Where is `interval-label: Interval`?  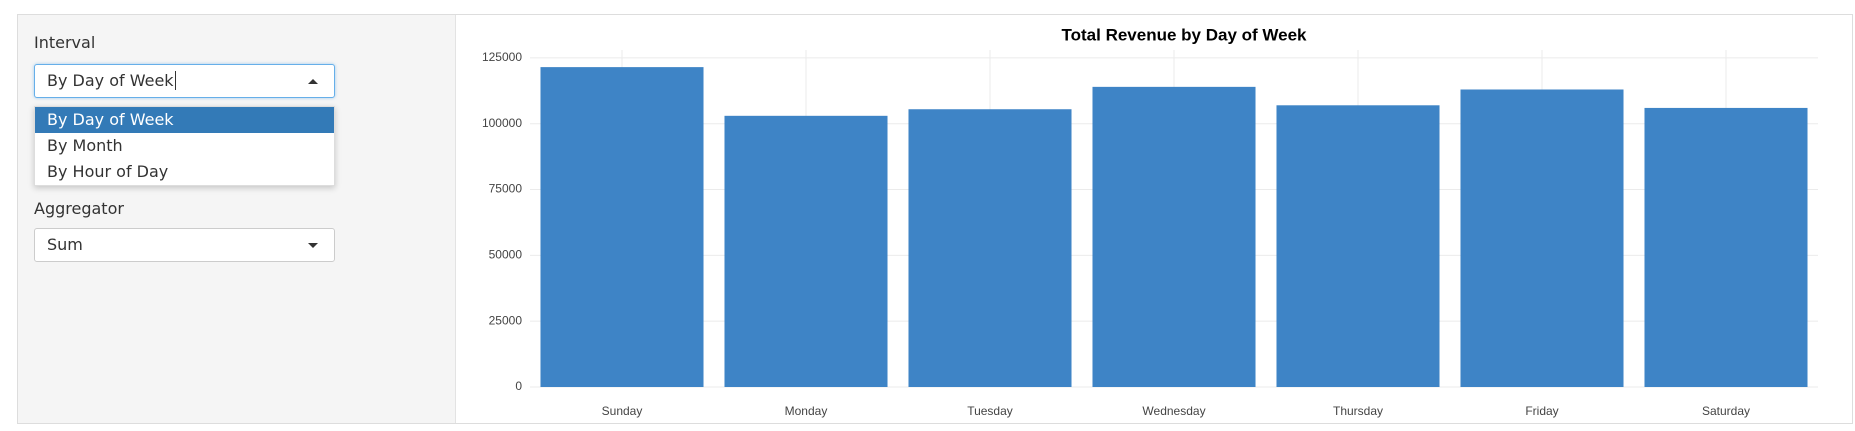 interval-label: Interval is located at coordinates (65, 42).